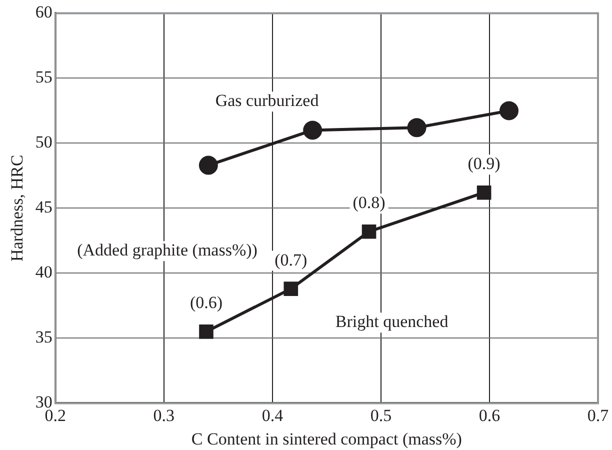 Image resolution: width=612 pixels, height=450 pixels. What do you see at coordinates (43, 207) in the screenshot?
I see `y-tick-label: 45` at bounding box center [43, 207].